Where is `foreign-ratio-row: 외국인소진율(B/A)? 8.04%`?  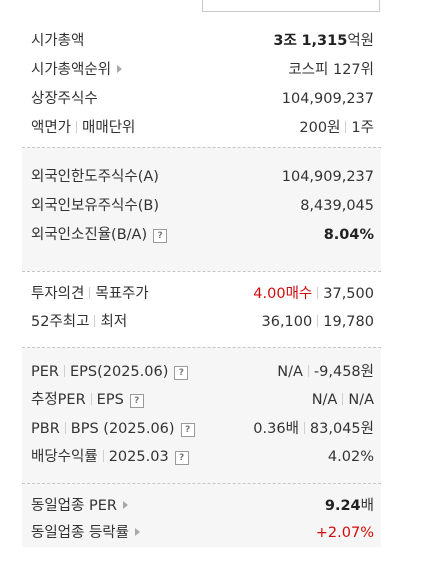
foreign-ratio-row: 외국인소진율(B/A)? 8.04% is located at coordinates (201, 235).